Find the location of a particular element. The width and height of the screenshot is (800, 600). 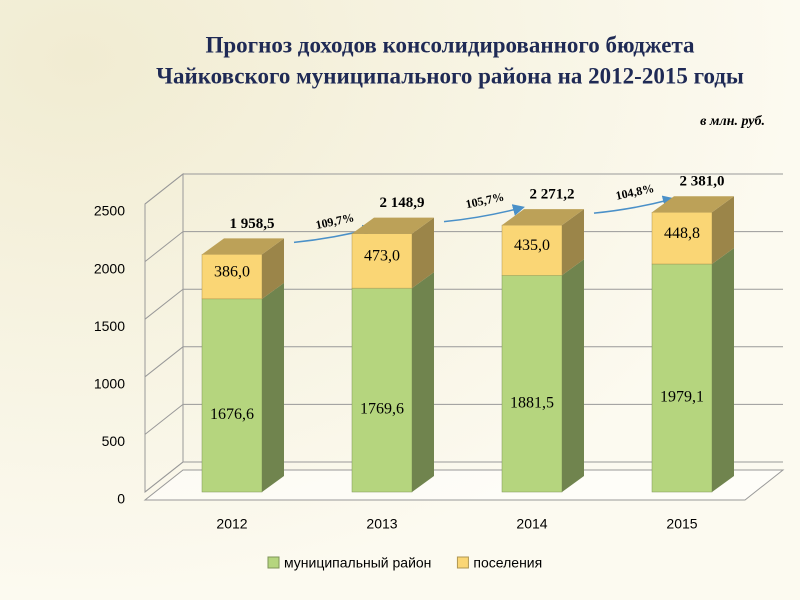

data-label: 1979,1 is located at coordinates (682, 397).